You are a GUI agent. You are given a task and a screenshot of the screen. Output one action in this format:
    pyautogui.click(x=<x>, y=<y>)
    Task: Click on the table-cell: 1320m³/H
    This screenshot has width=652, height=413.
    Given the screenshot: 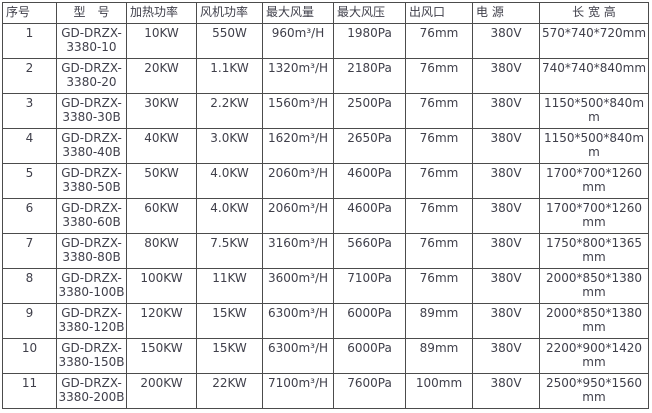 What is the action you would take?
    pyautogui.click(x=298, y=76)
    